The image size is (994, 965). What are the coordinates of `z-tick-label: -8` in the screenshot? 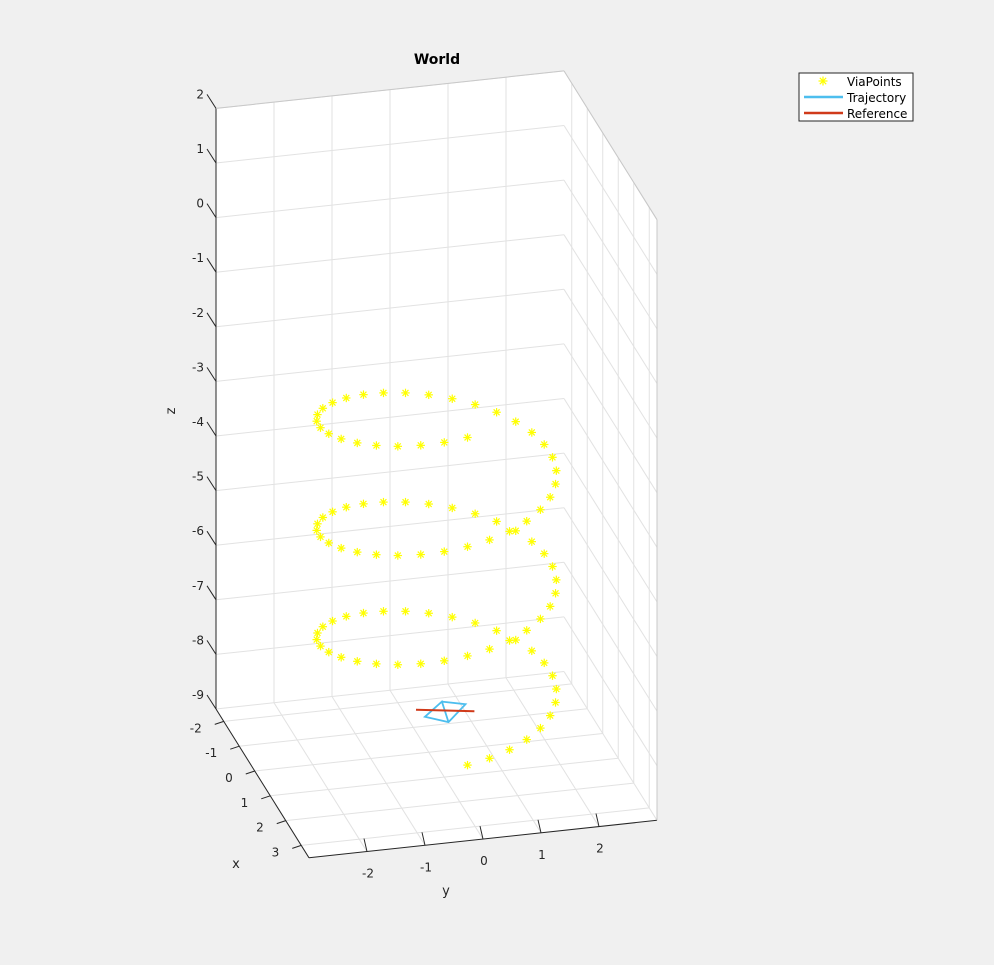 It's located at (198, 640).